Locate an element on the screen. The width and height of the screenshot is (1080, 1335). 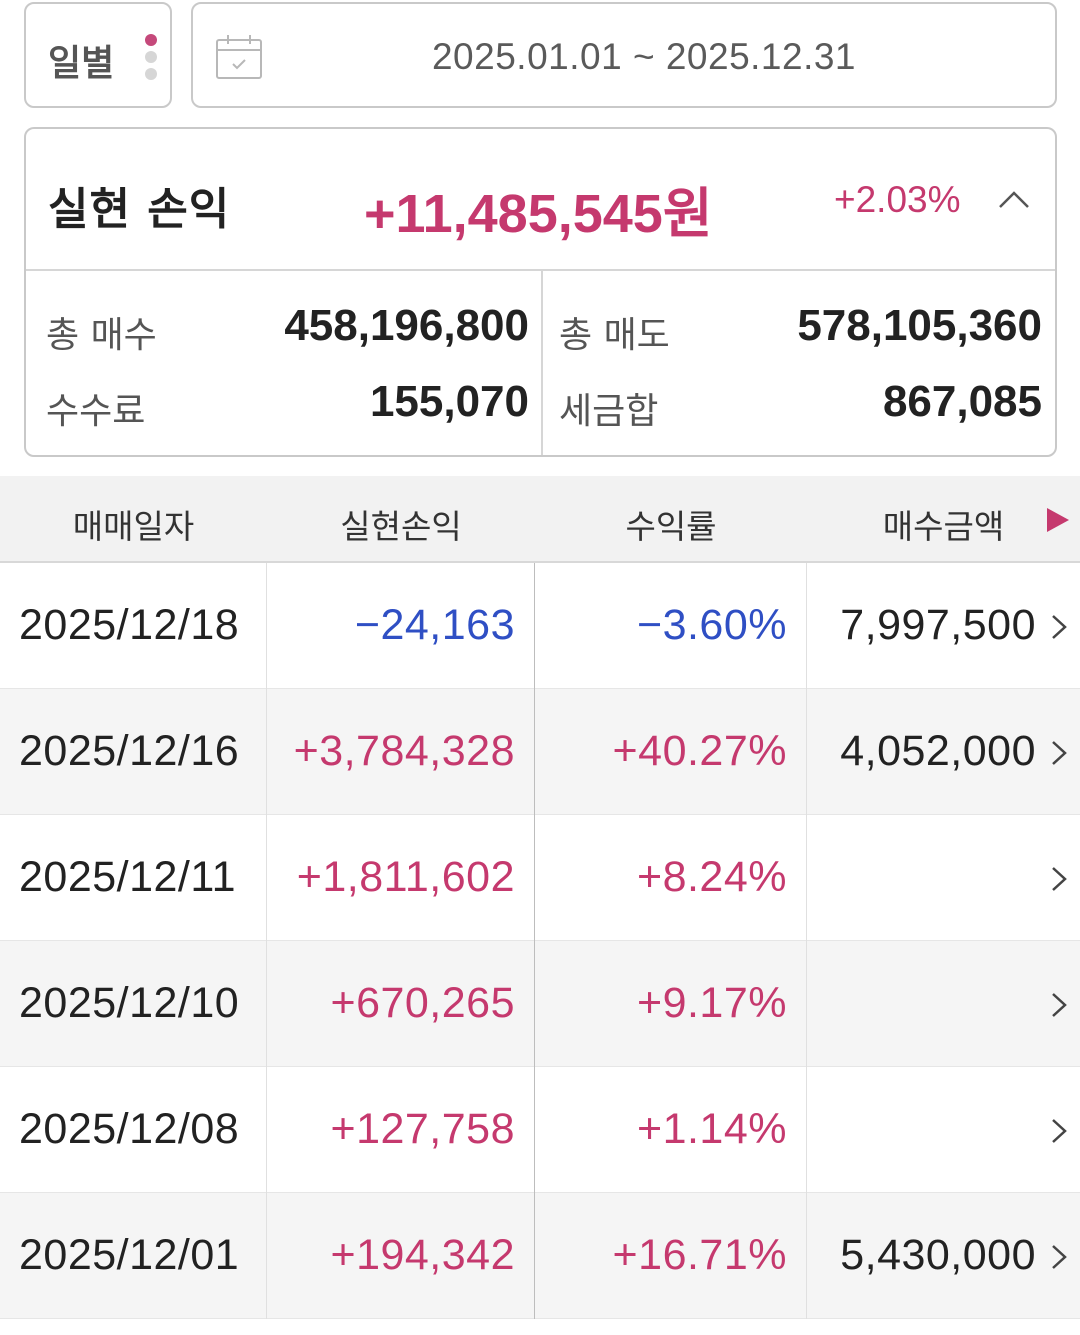
date-cell: 2025/12/18 is located at coordinates (133, 626).